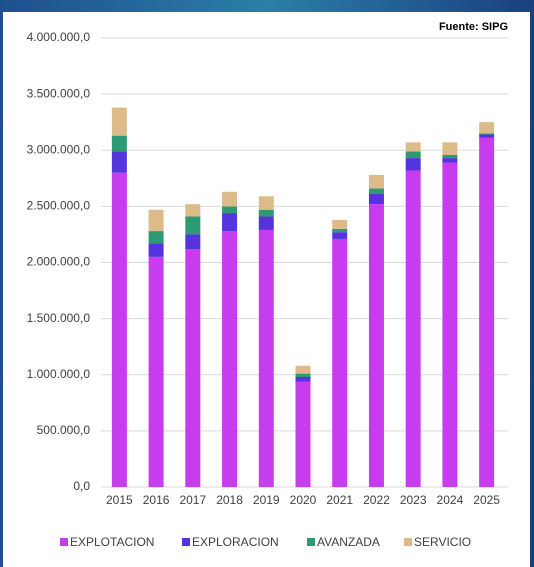 Image resolution: width=534 pixels, height=567 pixels. Describe the element at coordinates (235, 542) in the screenshot. I see `legend-label: EXPLORACION` at that location.